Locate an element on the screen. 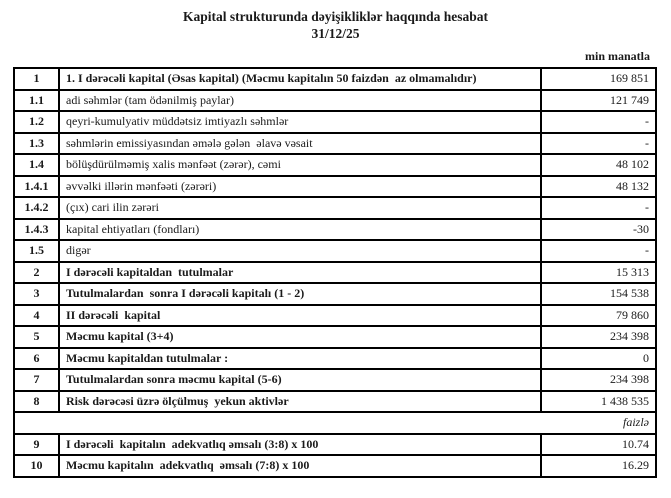  table-row: 1.5 digər - is located at coordinates (335, 251).